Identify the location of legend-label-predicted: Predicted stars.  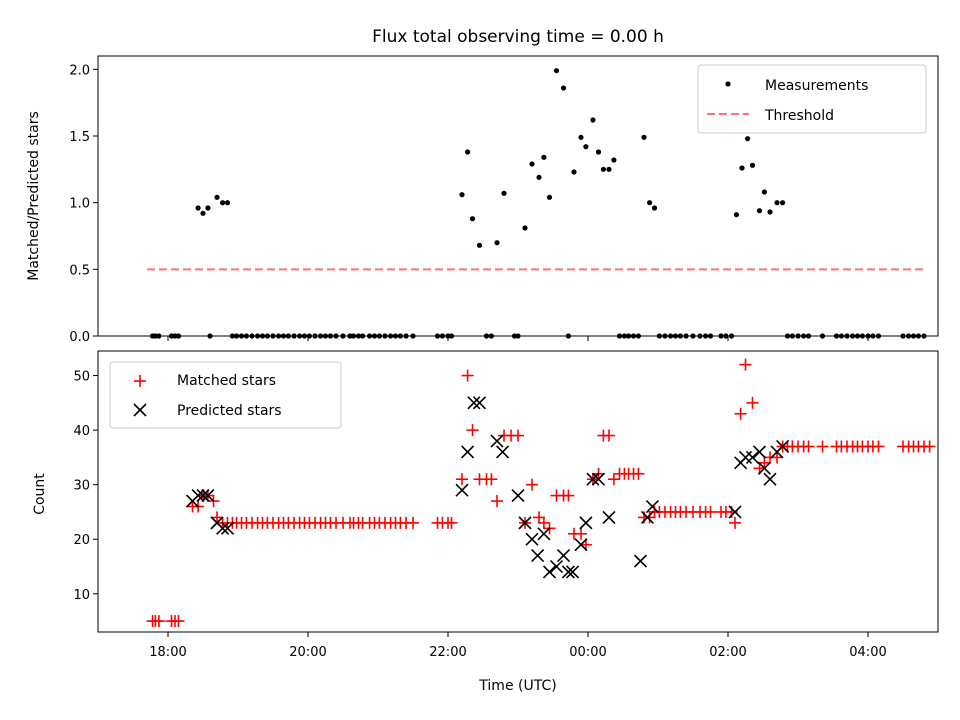
(229, 411).